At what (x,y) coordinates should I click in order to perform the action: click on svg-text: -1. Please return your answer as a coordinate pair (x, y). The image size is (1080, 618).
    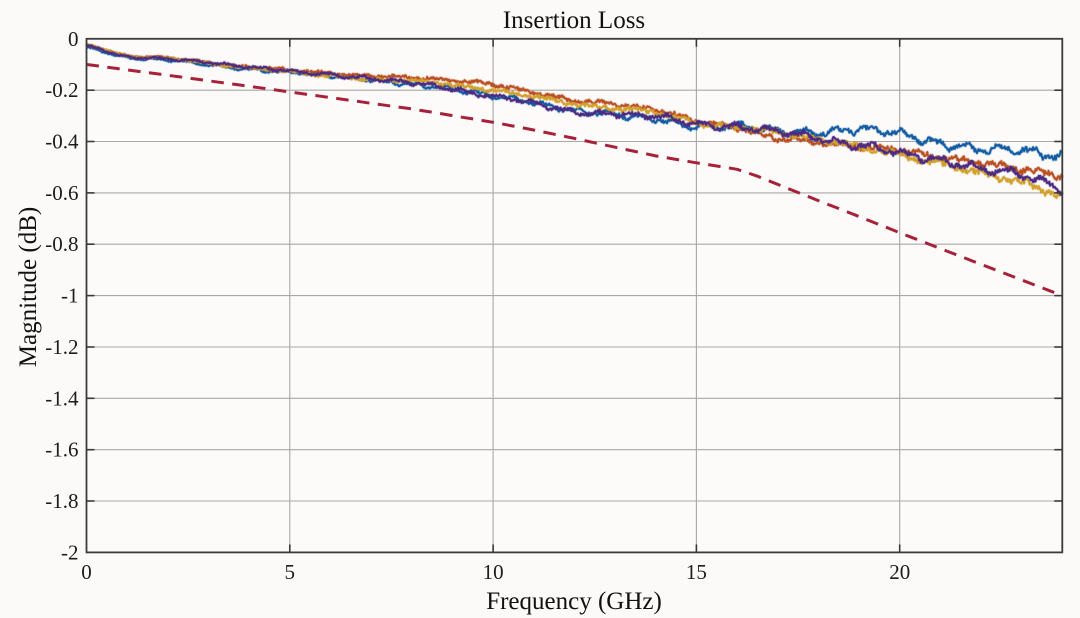
    Looking at the image, I should click on (70, 296).